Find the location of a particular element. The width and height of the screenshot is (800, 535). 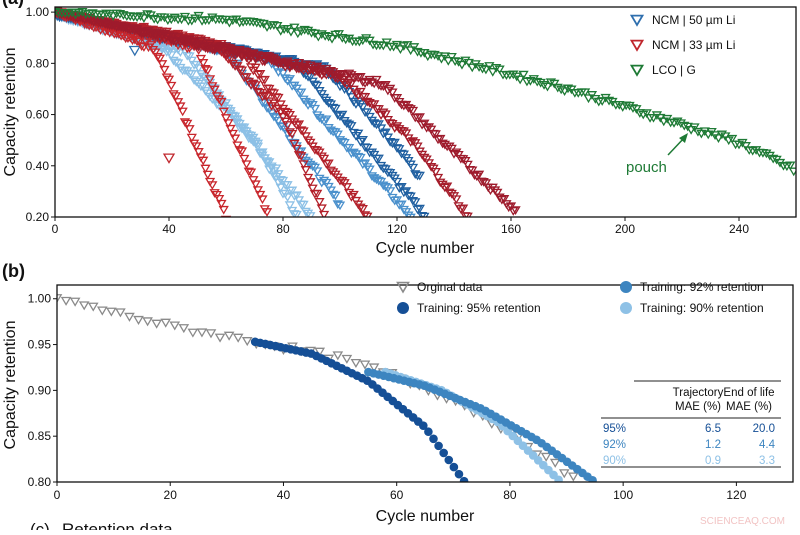

x-tick-label: 0 is located at coordinates (57, 495).